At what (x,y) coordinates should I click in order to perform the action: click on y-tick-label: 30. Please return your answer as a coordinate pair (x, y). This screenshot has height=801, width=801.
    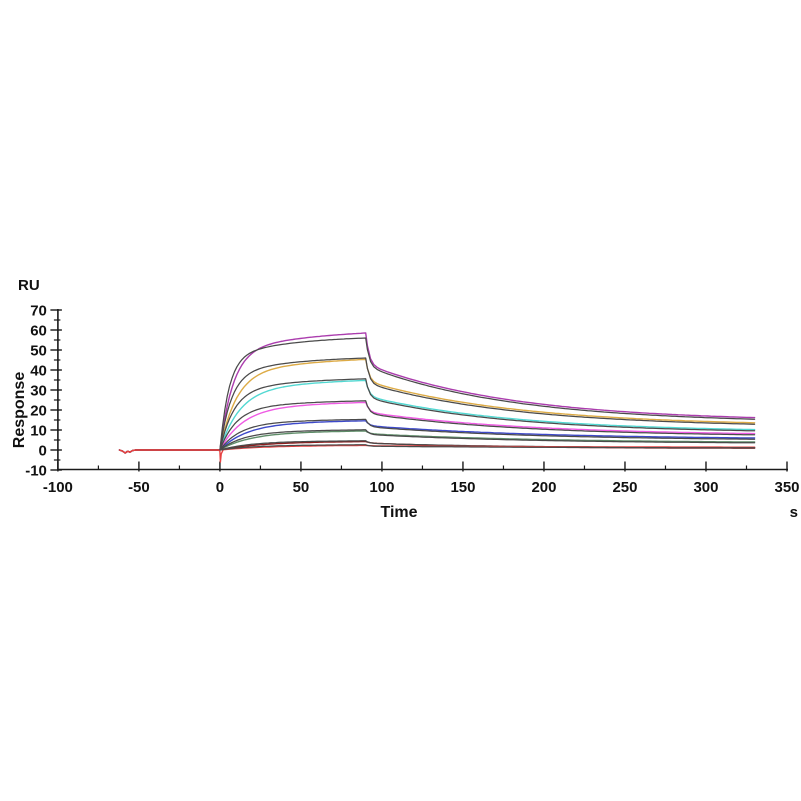
    Looking at the image, I should click on (38, 391).